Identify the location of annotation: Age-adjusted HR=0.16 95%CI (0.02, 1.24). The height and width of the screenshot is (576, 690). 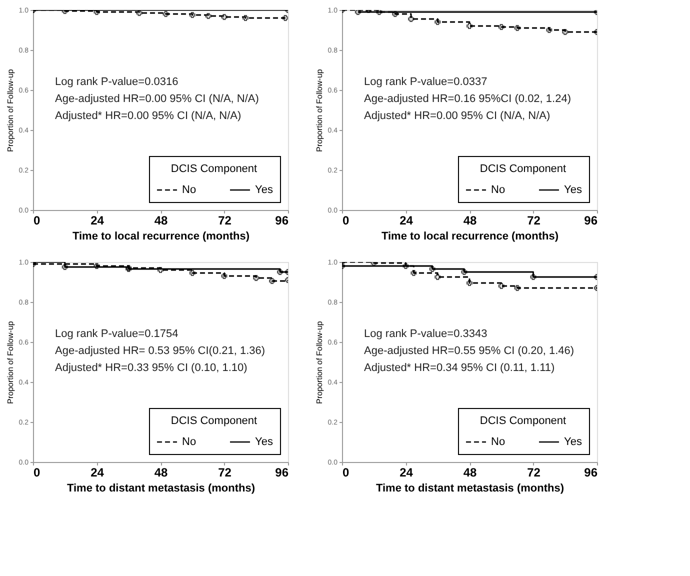
(467, 99).